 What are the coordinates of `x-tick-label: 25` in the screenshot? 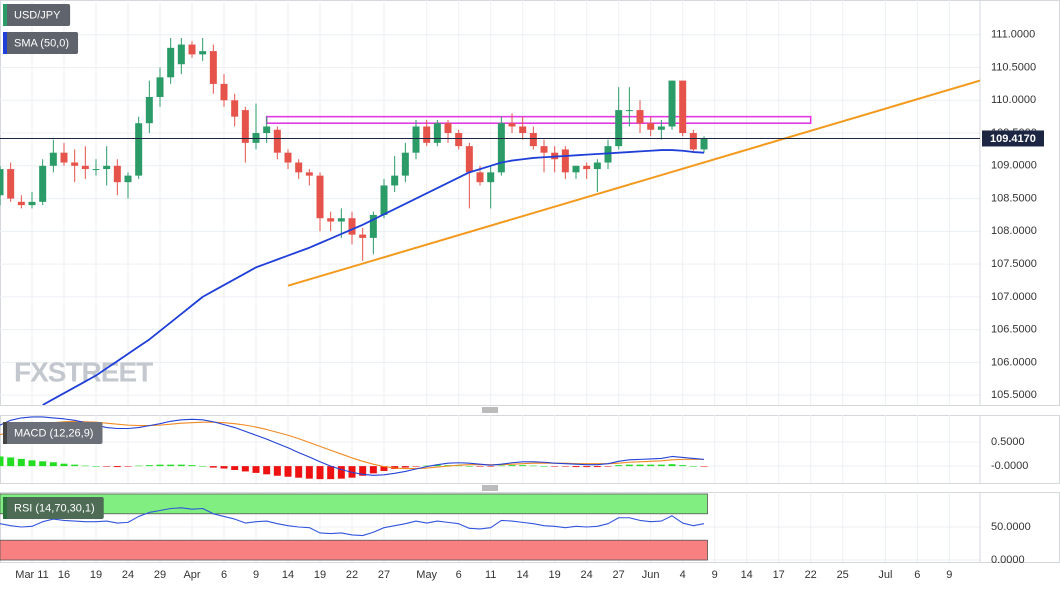 It's located at (843, 575).